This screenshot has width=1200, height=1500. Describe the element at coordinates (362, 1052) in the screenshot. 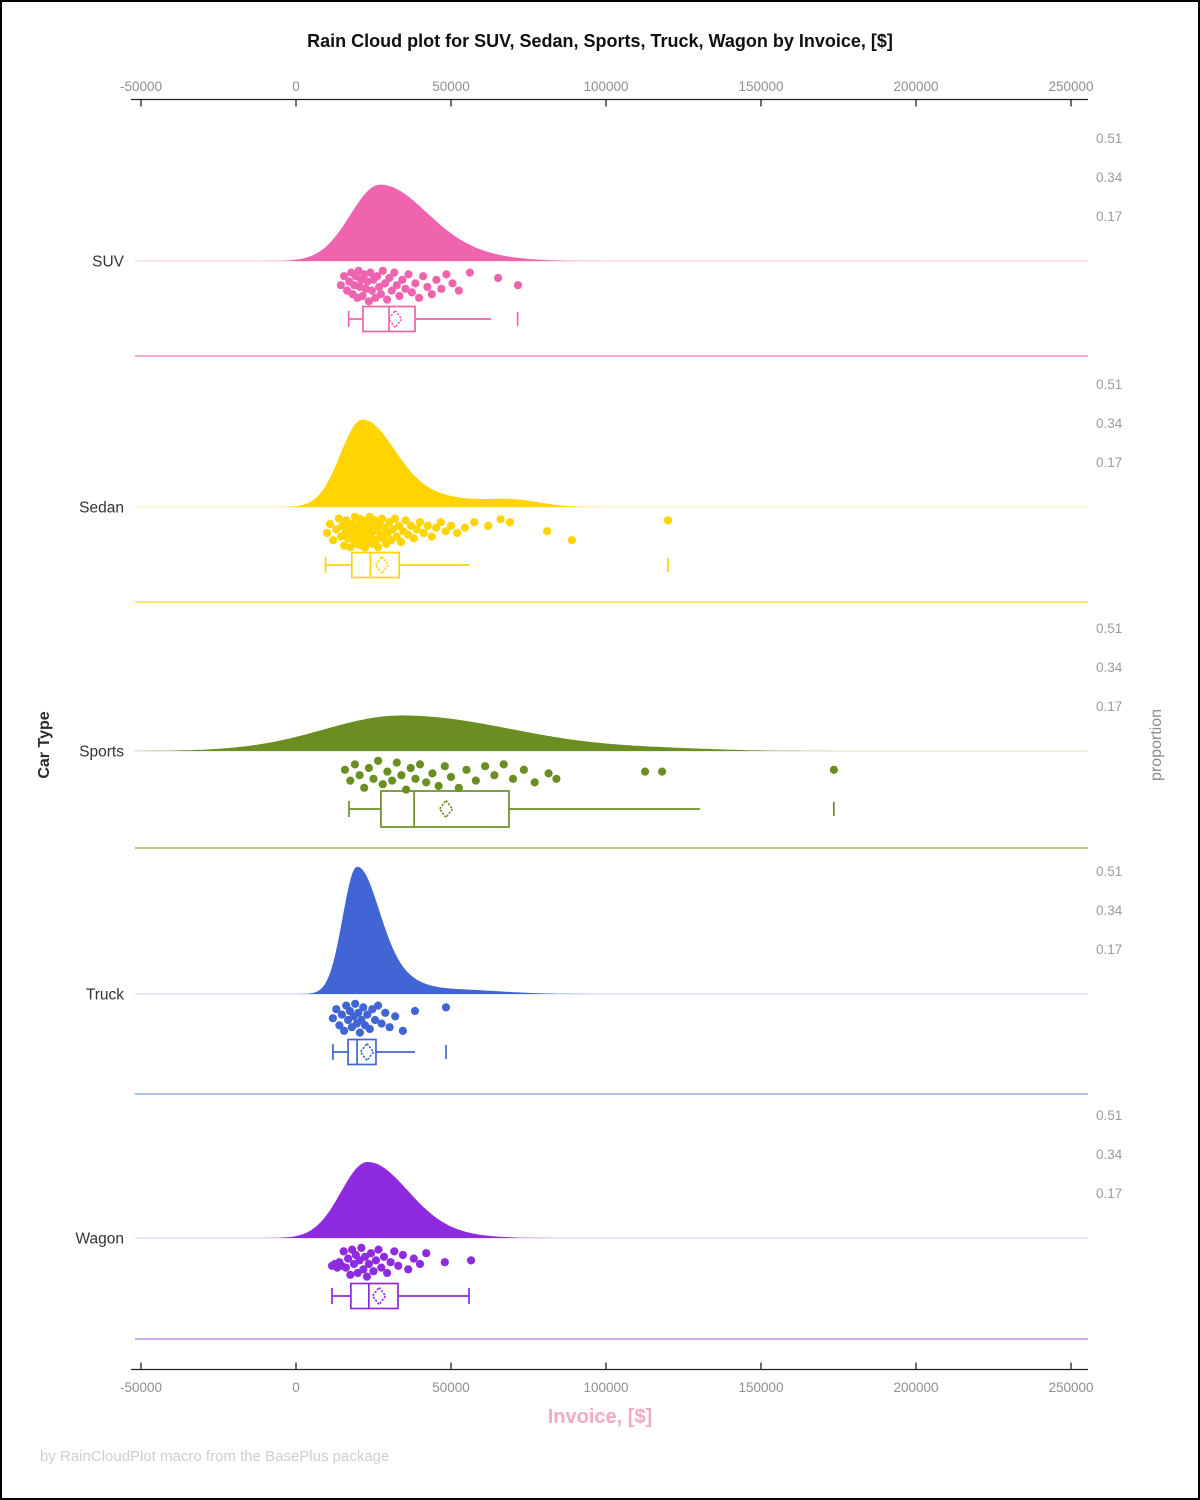

I see `box-truck` at that location.